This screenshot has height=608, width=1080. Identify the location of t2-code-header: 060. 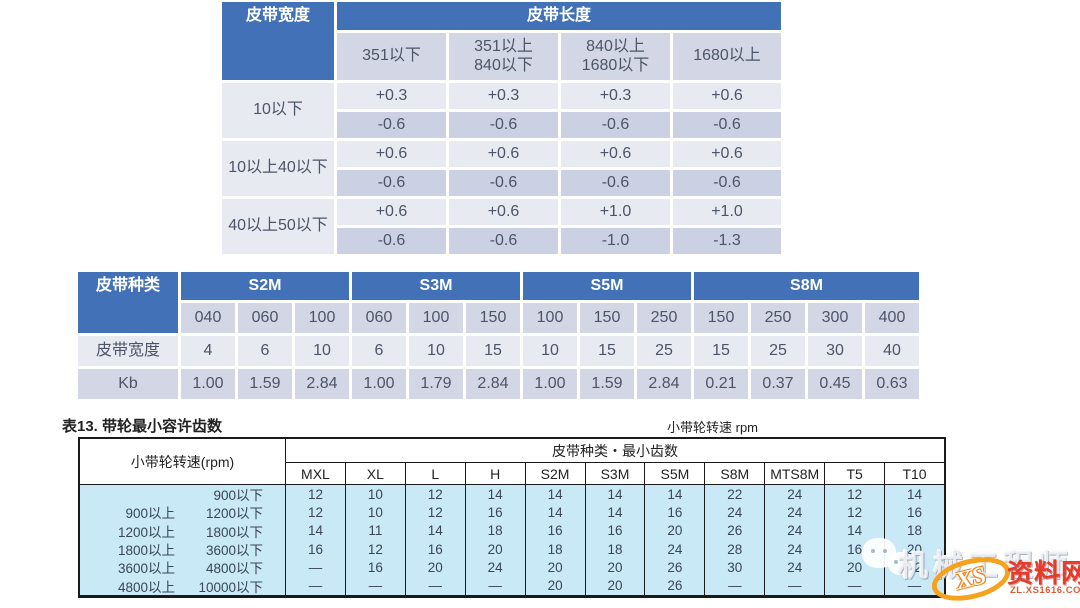
(379, 318).